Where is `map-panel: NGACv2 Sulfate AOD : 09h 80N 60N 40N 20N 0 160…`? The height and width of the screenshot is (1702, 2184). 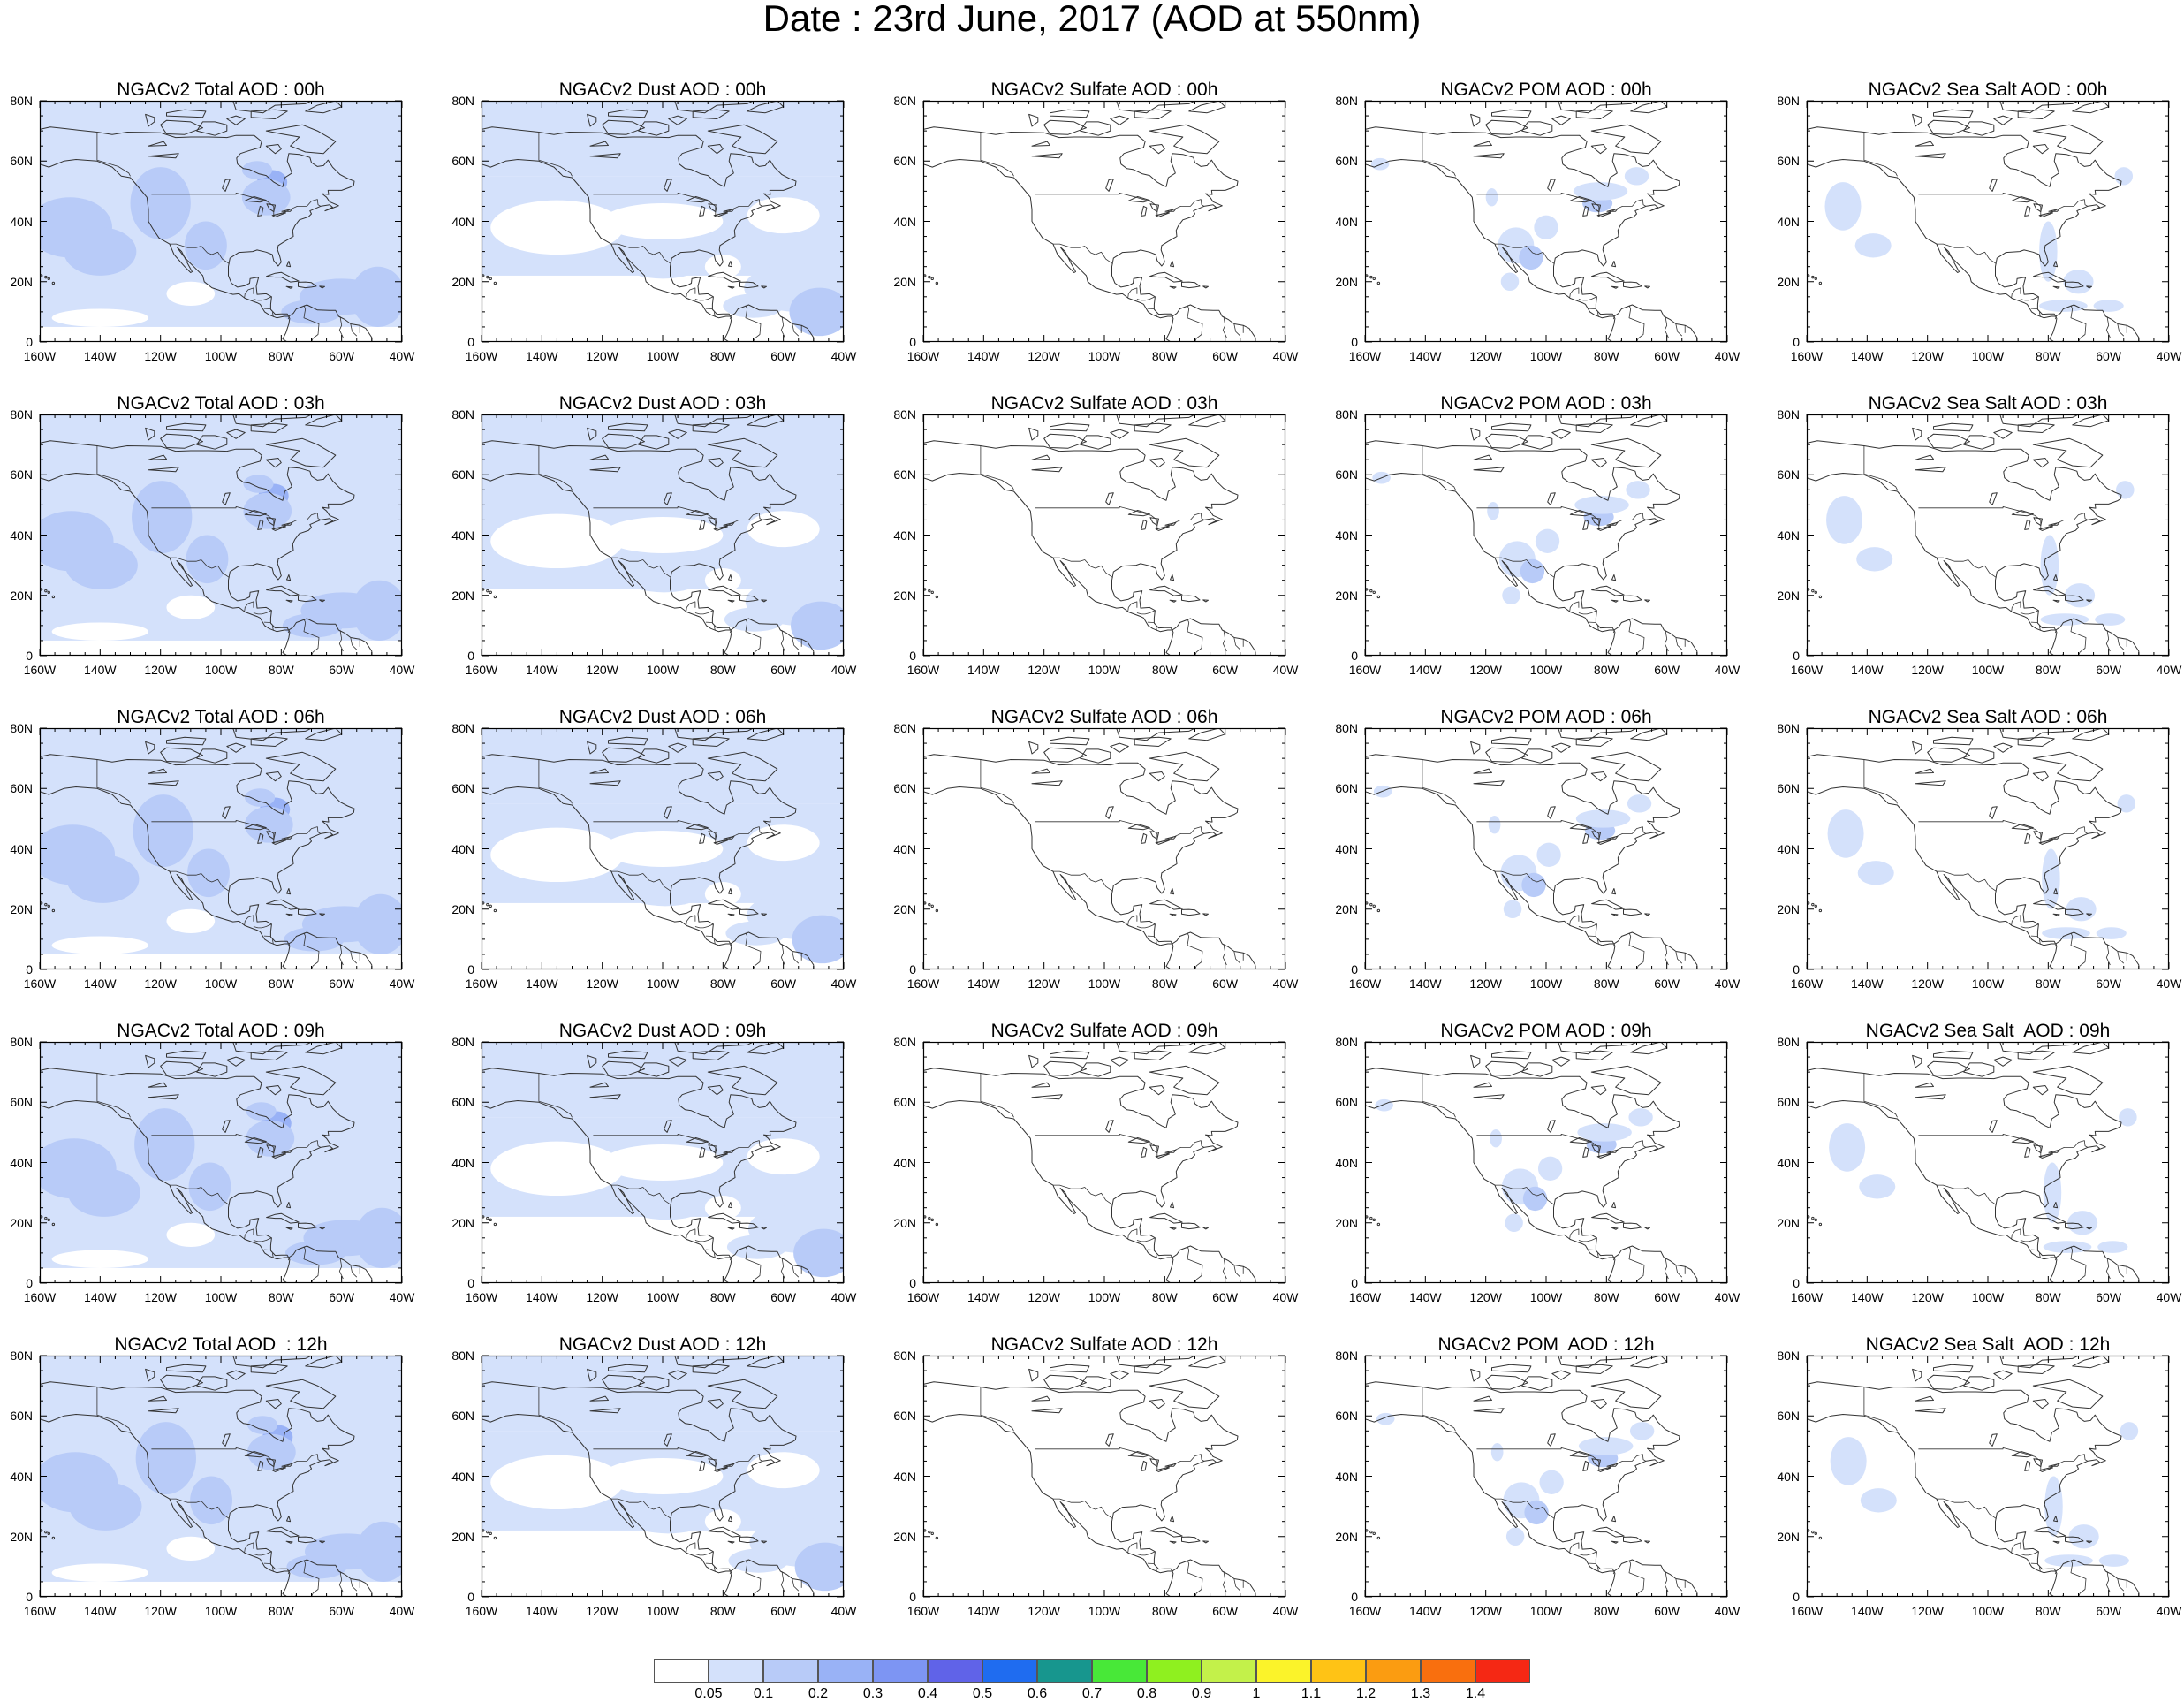
map-panel: NGACv2 Sulfate AOD : 09h 80N 60N 40N 20N 0 160… is located at coordinates (1091, 1162).